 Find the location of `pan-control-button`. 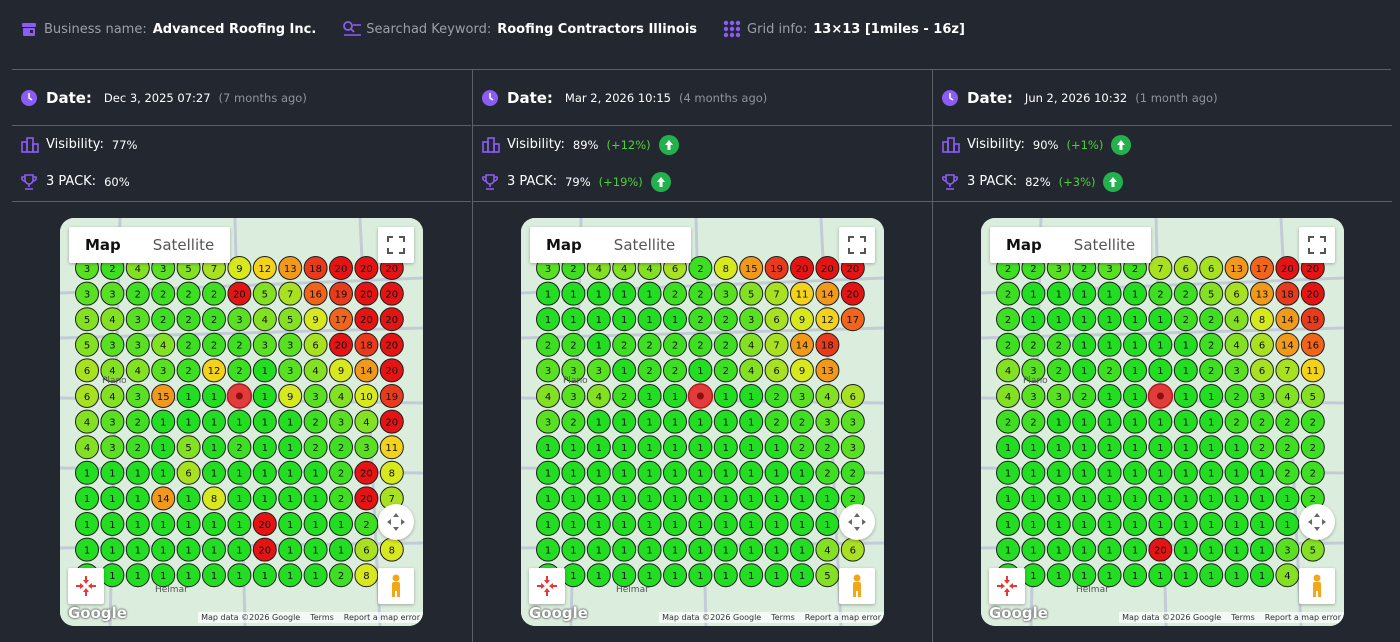

pan-control-button is located at coordinates (857, 522).